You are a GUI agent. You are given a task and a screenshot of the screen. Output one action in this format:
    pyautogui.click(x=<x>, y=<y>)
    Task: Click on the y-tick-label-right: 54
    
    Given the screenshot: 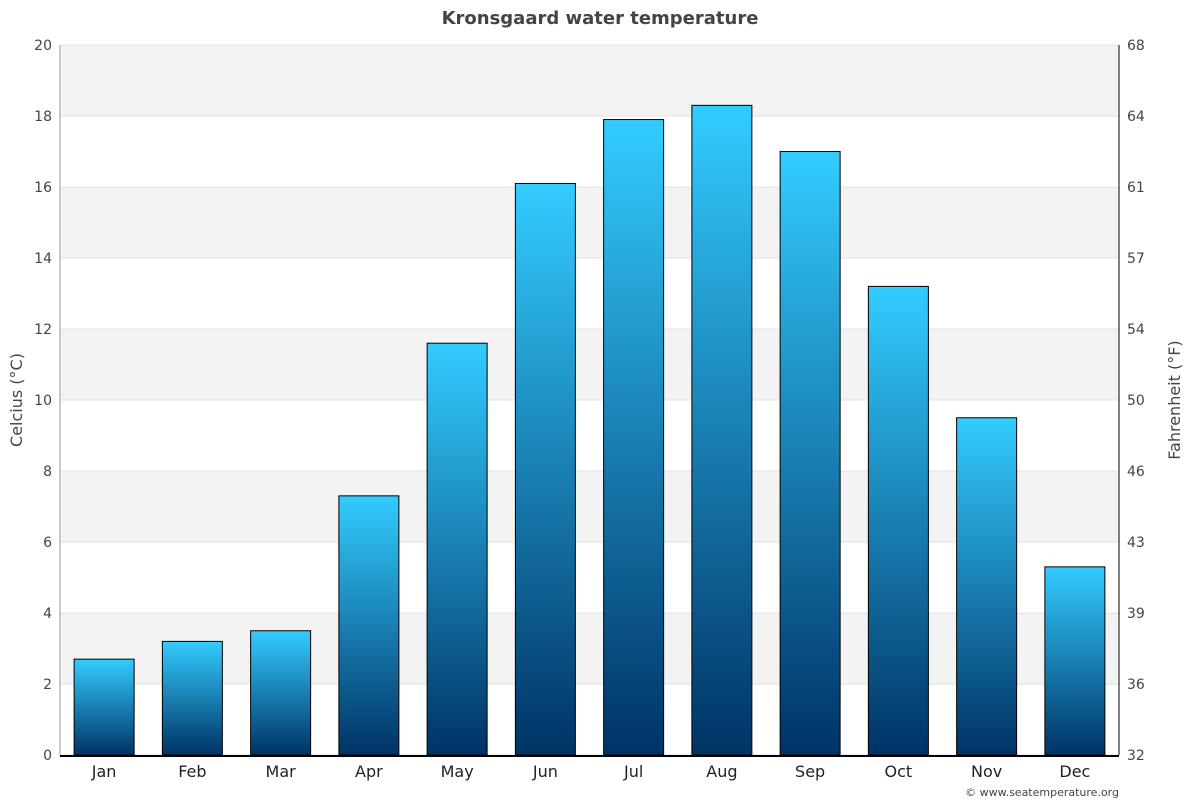 What is the action you would take?
    pyautogui.click(x=1136, y=330)
    